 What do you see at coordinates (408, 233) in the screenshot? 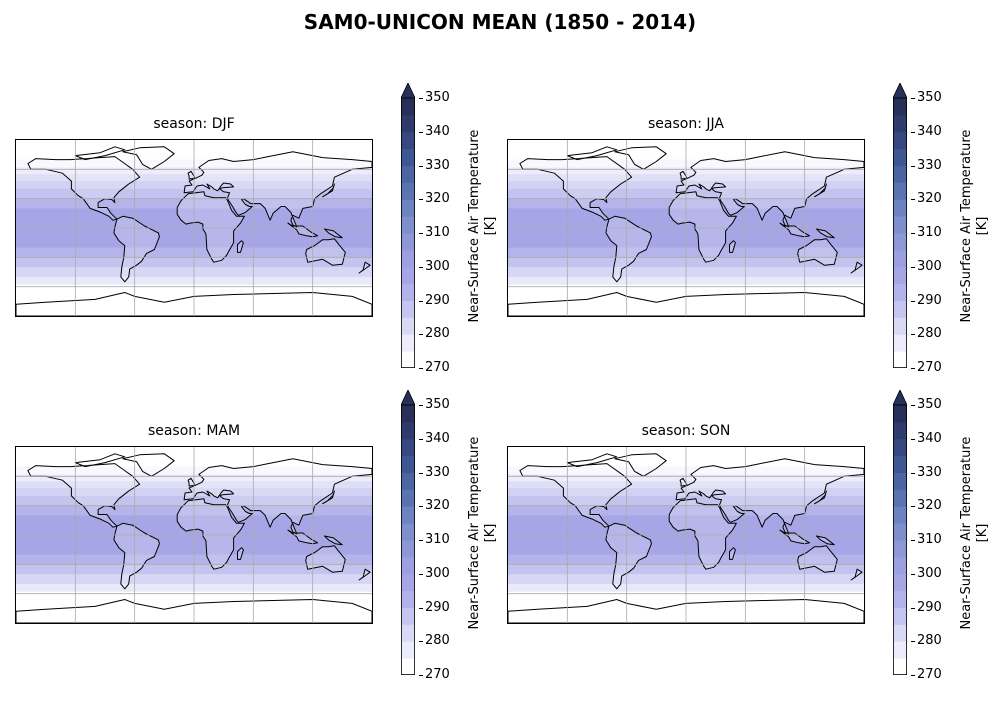
I see `colorbar-outline` at bounding box center [408, 233].